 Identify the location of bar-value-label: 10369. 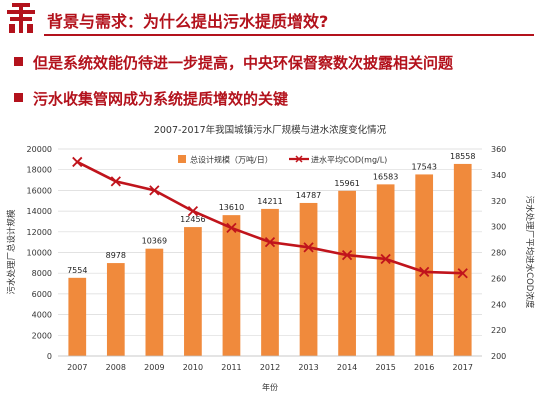
(154, 241).